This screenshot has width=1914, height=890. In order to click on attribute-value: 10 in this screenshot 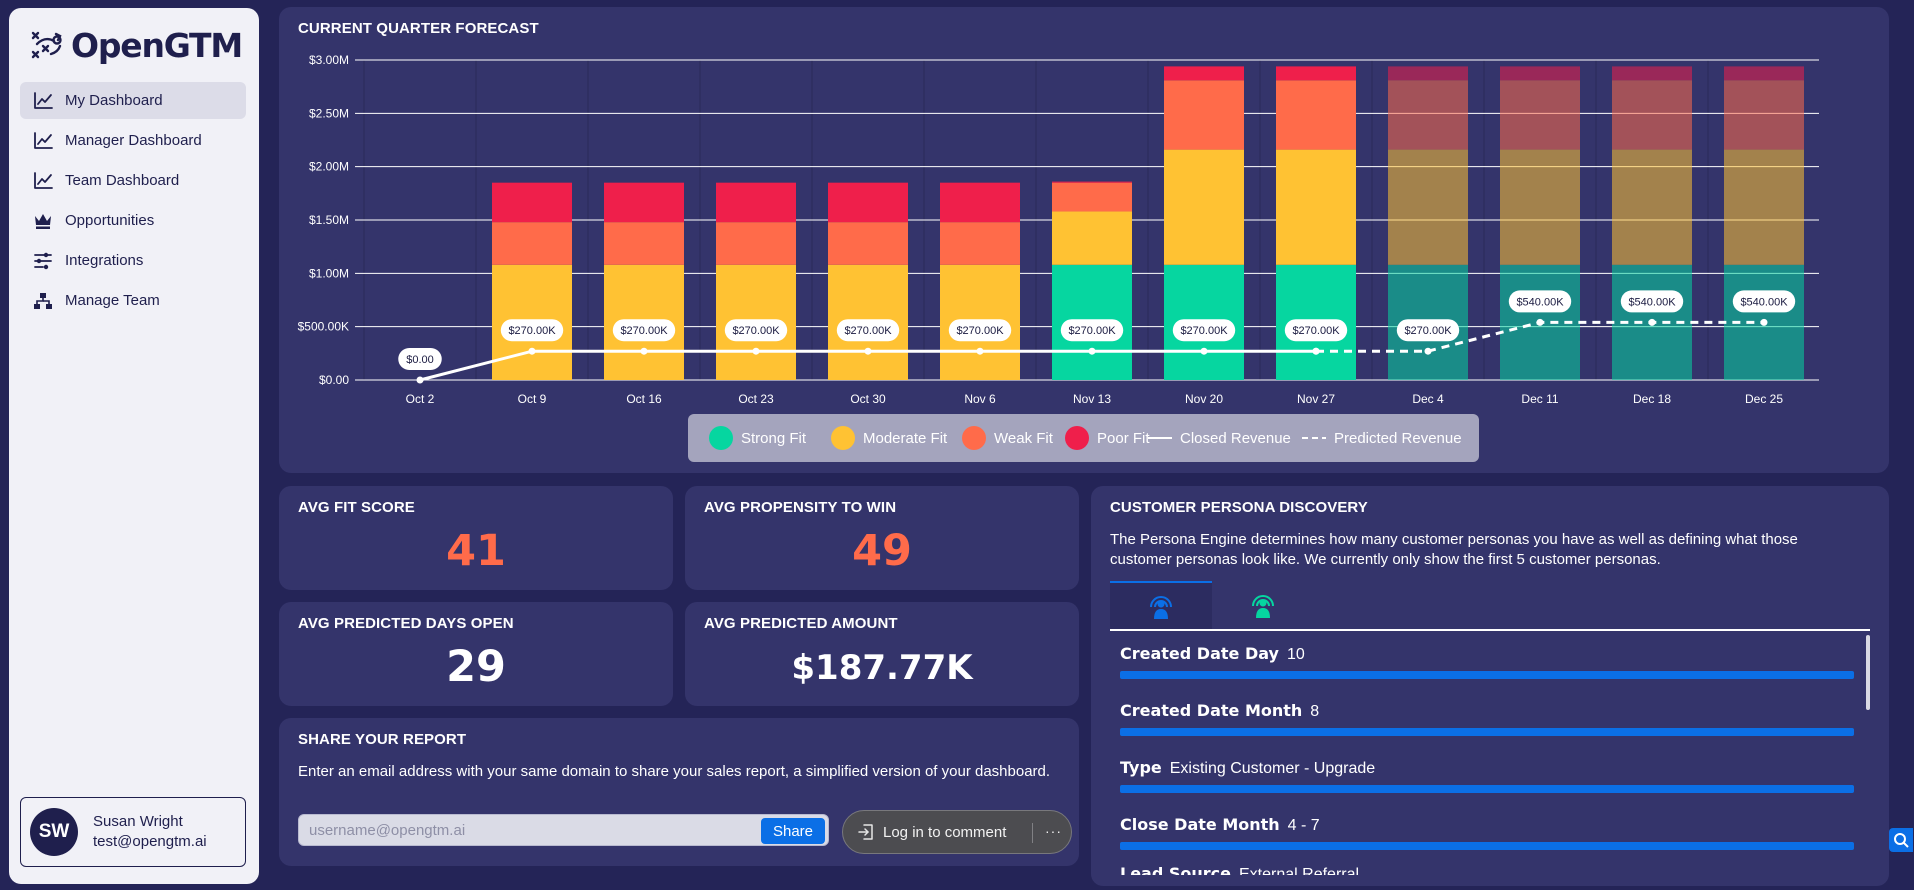, I will do `click(1295, 654)`.